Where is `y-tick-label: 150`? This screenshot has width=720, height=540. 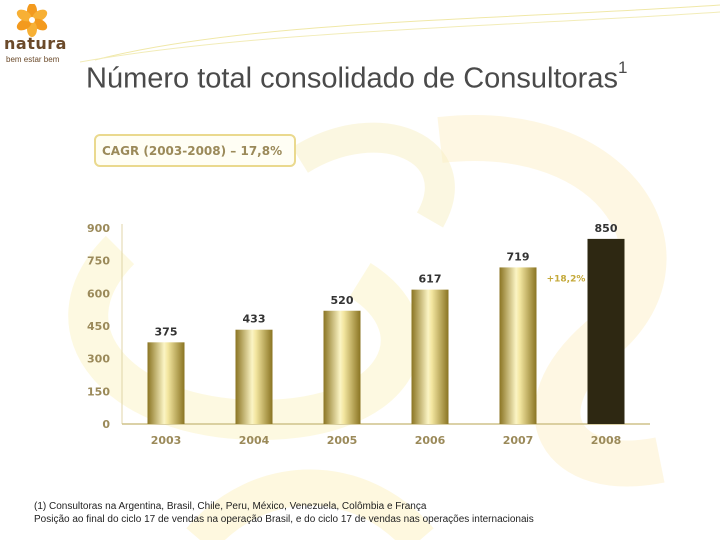 y-tick-label: 150 is located at coordinates (98, 391).